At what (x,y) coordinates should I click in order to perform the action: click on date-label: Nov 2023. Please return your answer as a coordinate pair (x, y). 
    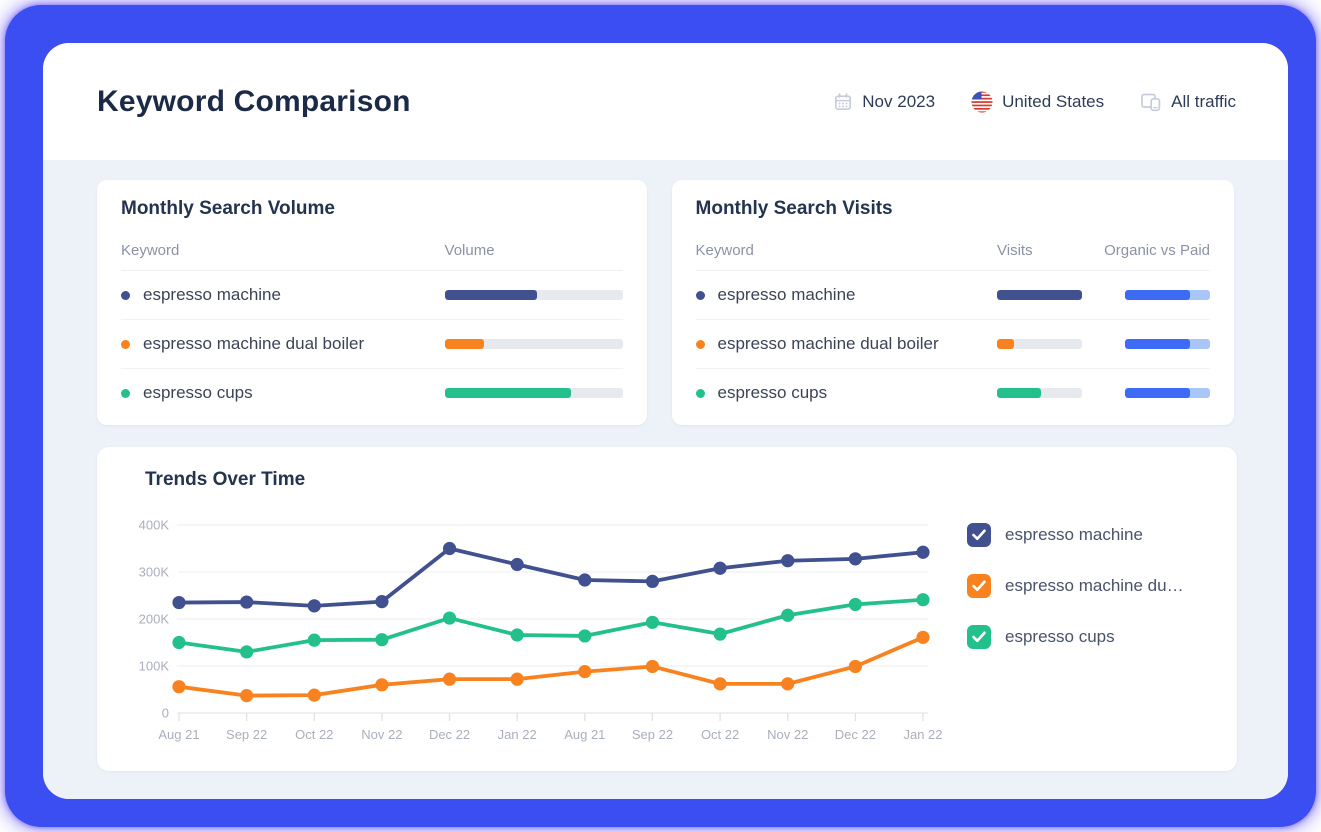
    Looking at the image, I should click on (899, 101).